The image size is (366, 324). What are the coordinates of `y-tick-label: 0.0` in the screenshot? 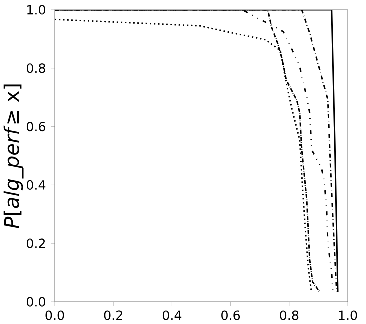 It's located at (36, 302).